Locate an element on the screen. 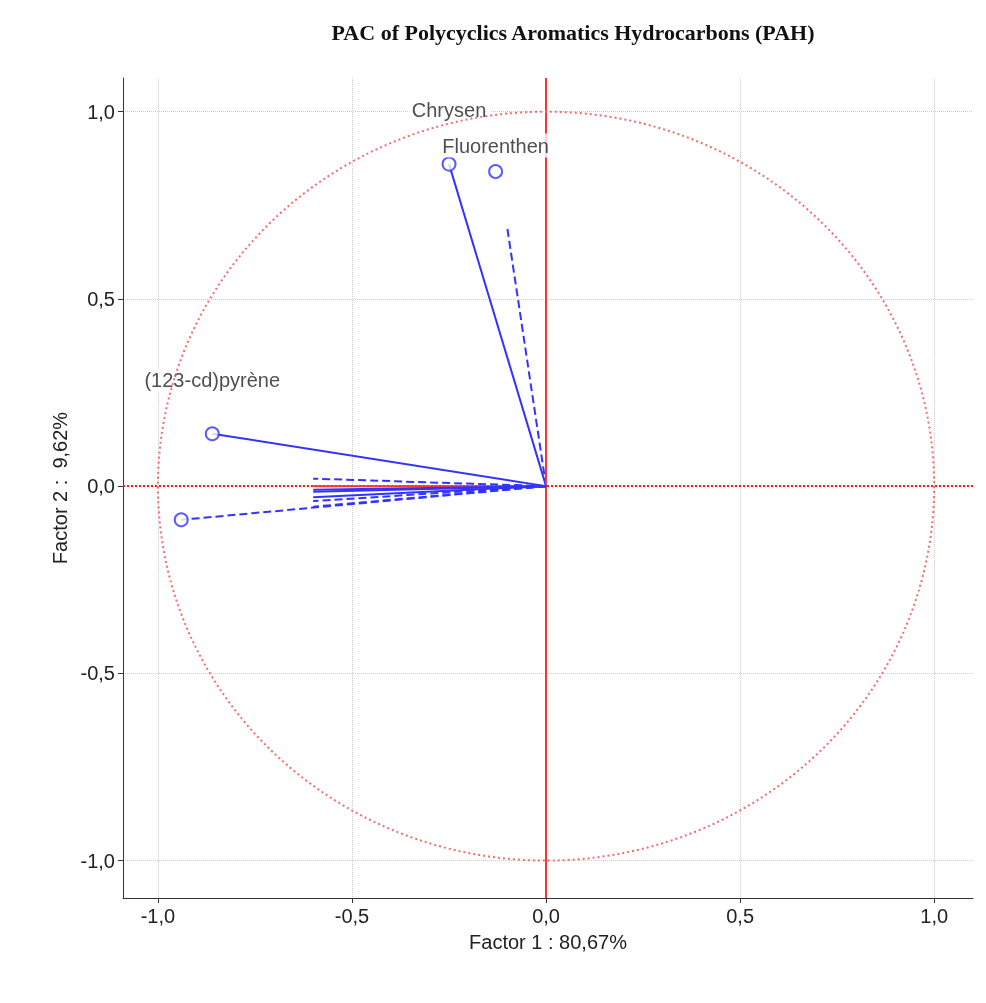  y-tick-label: 1,0 is located at coordinates (101, 111).